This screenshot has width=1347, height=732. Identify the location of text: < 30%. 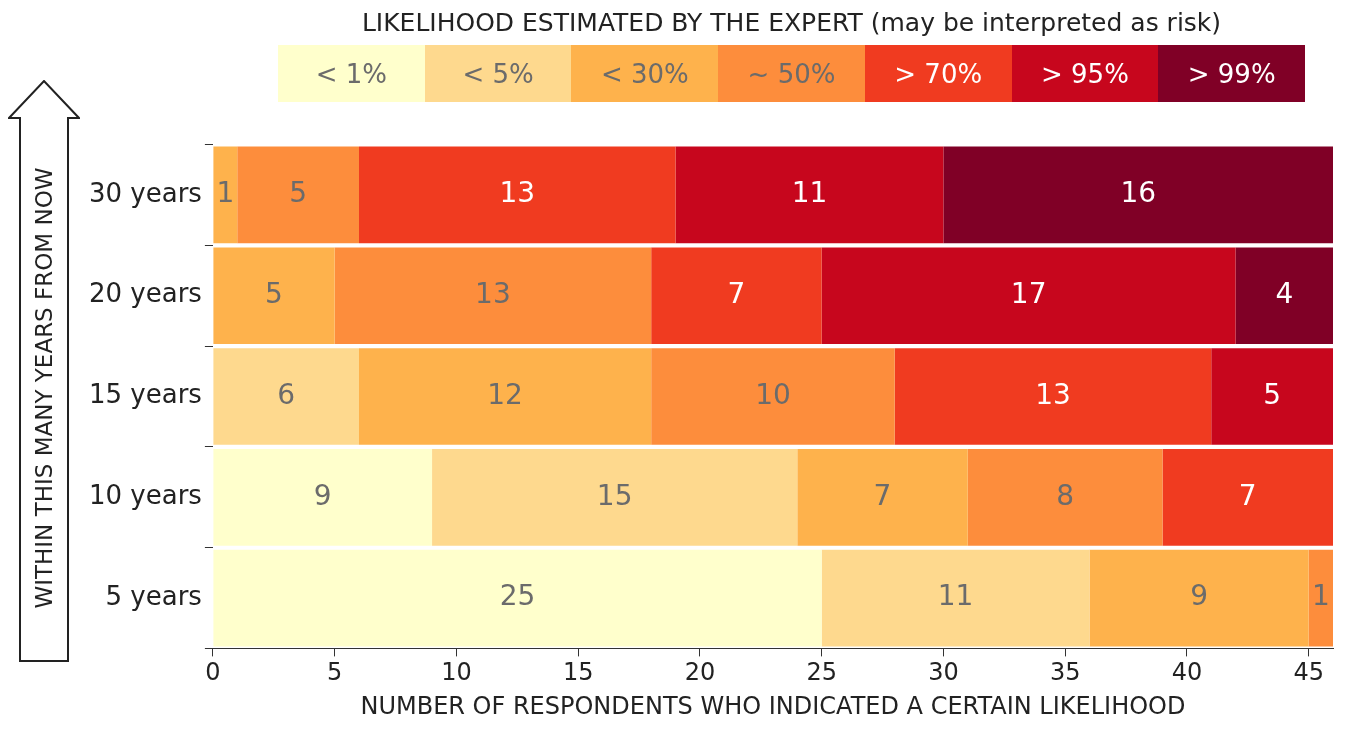
(644, 73).